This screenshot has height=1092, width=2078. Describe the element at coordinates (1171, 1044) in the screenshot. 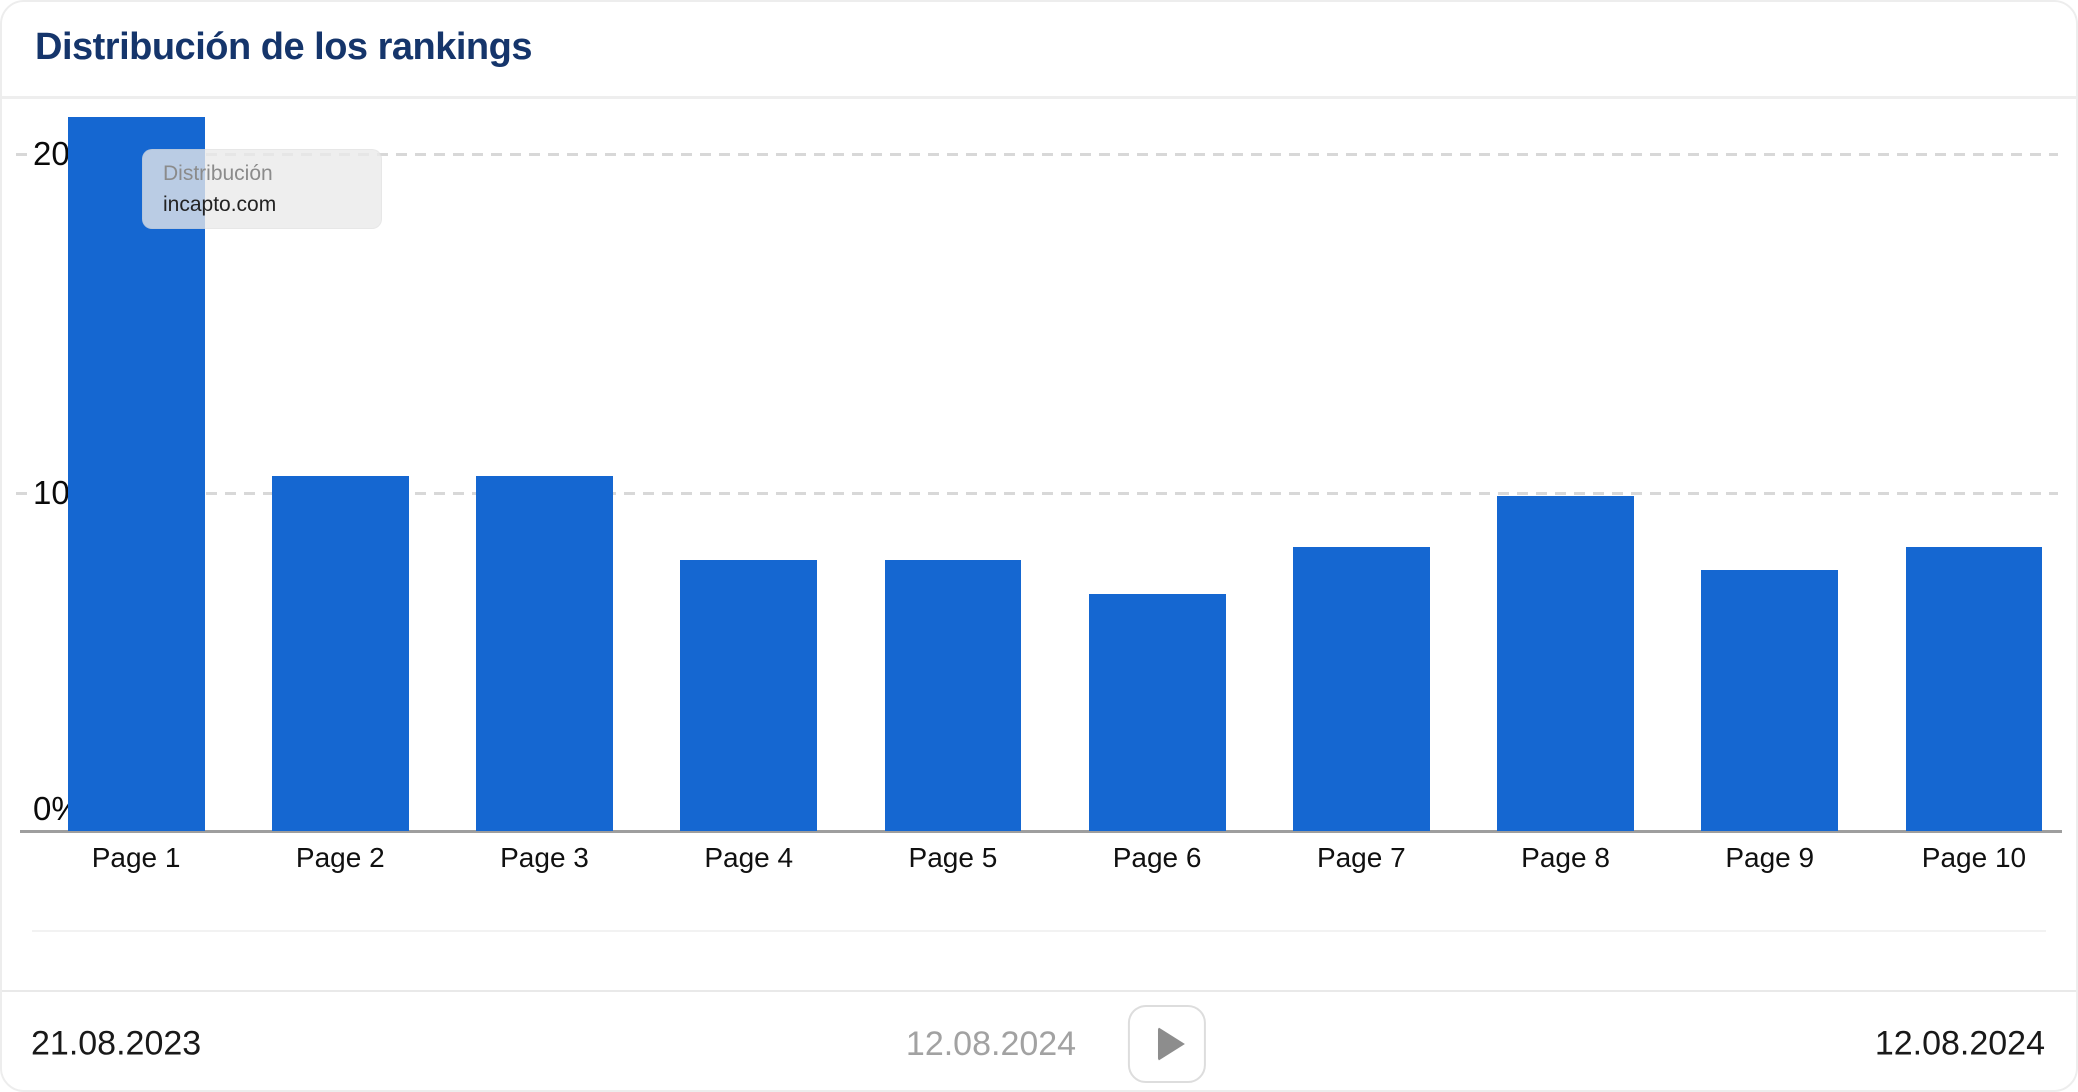

I see `play-icon` at that location.